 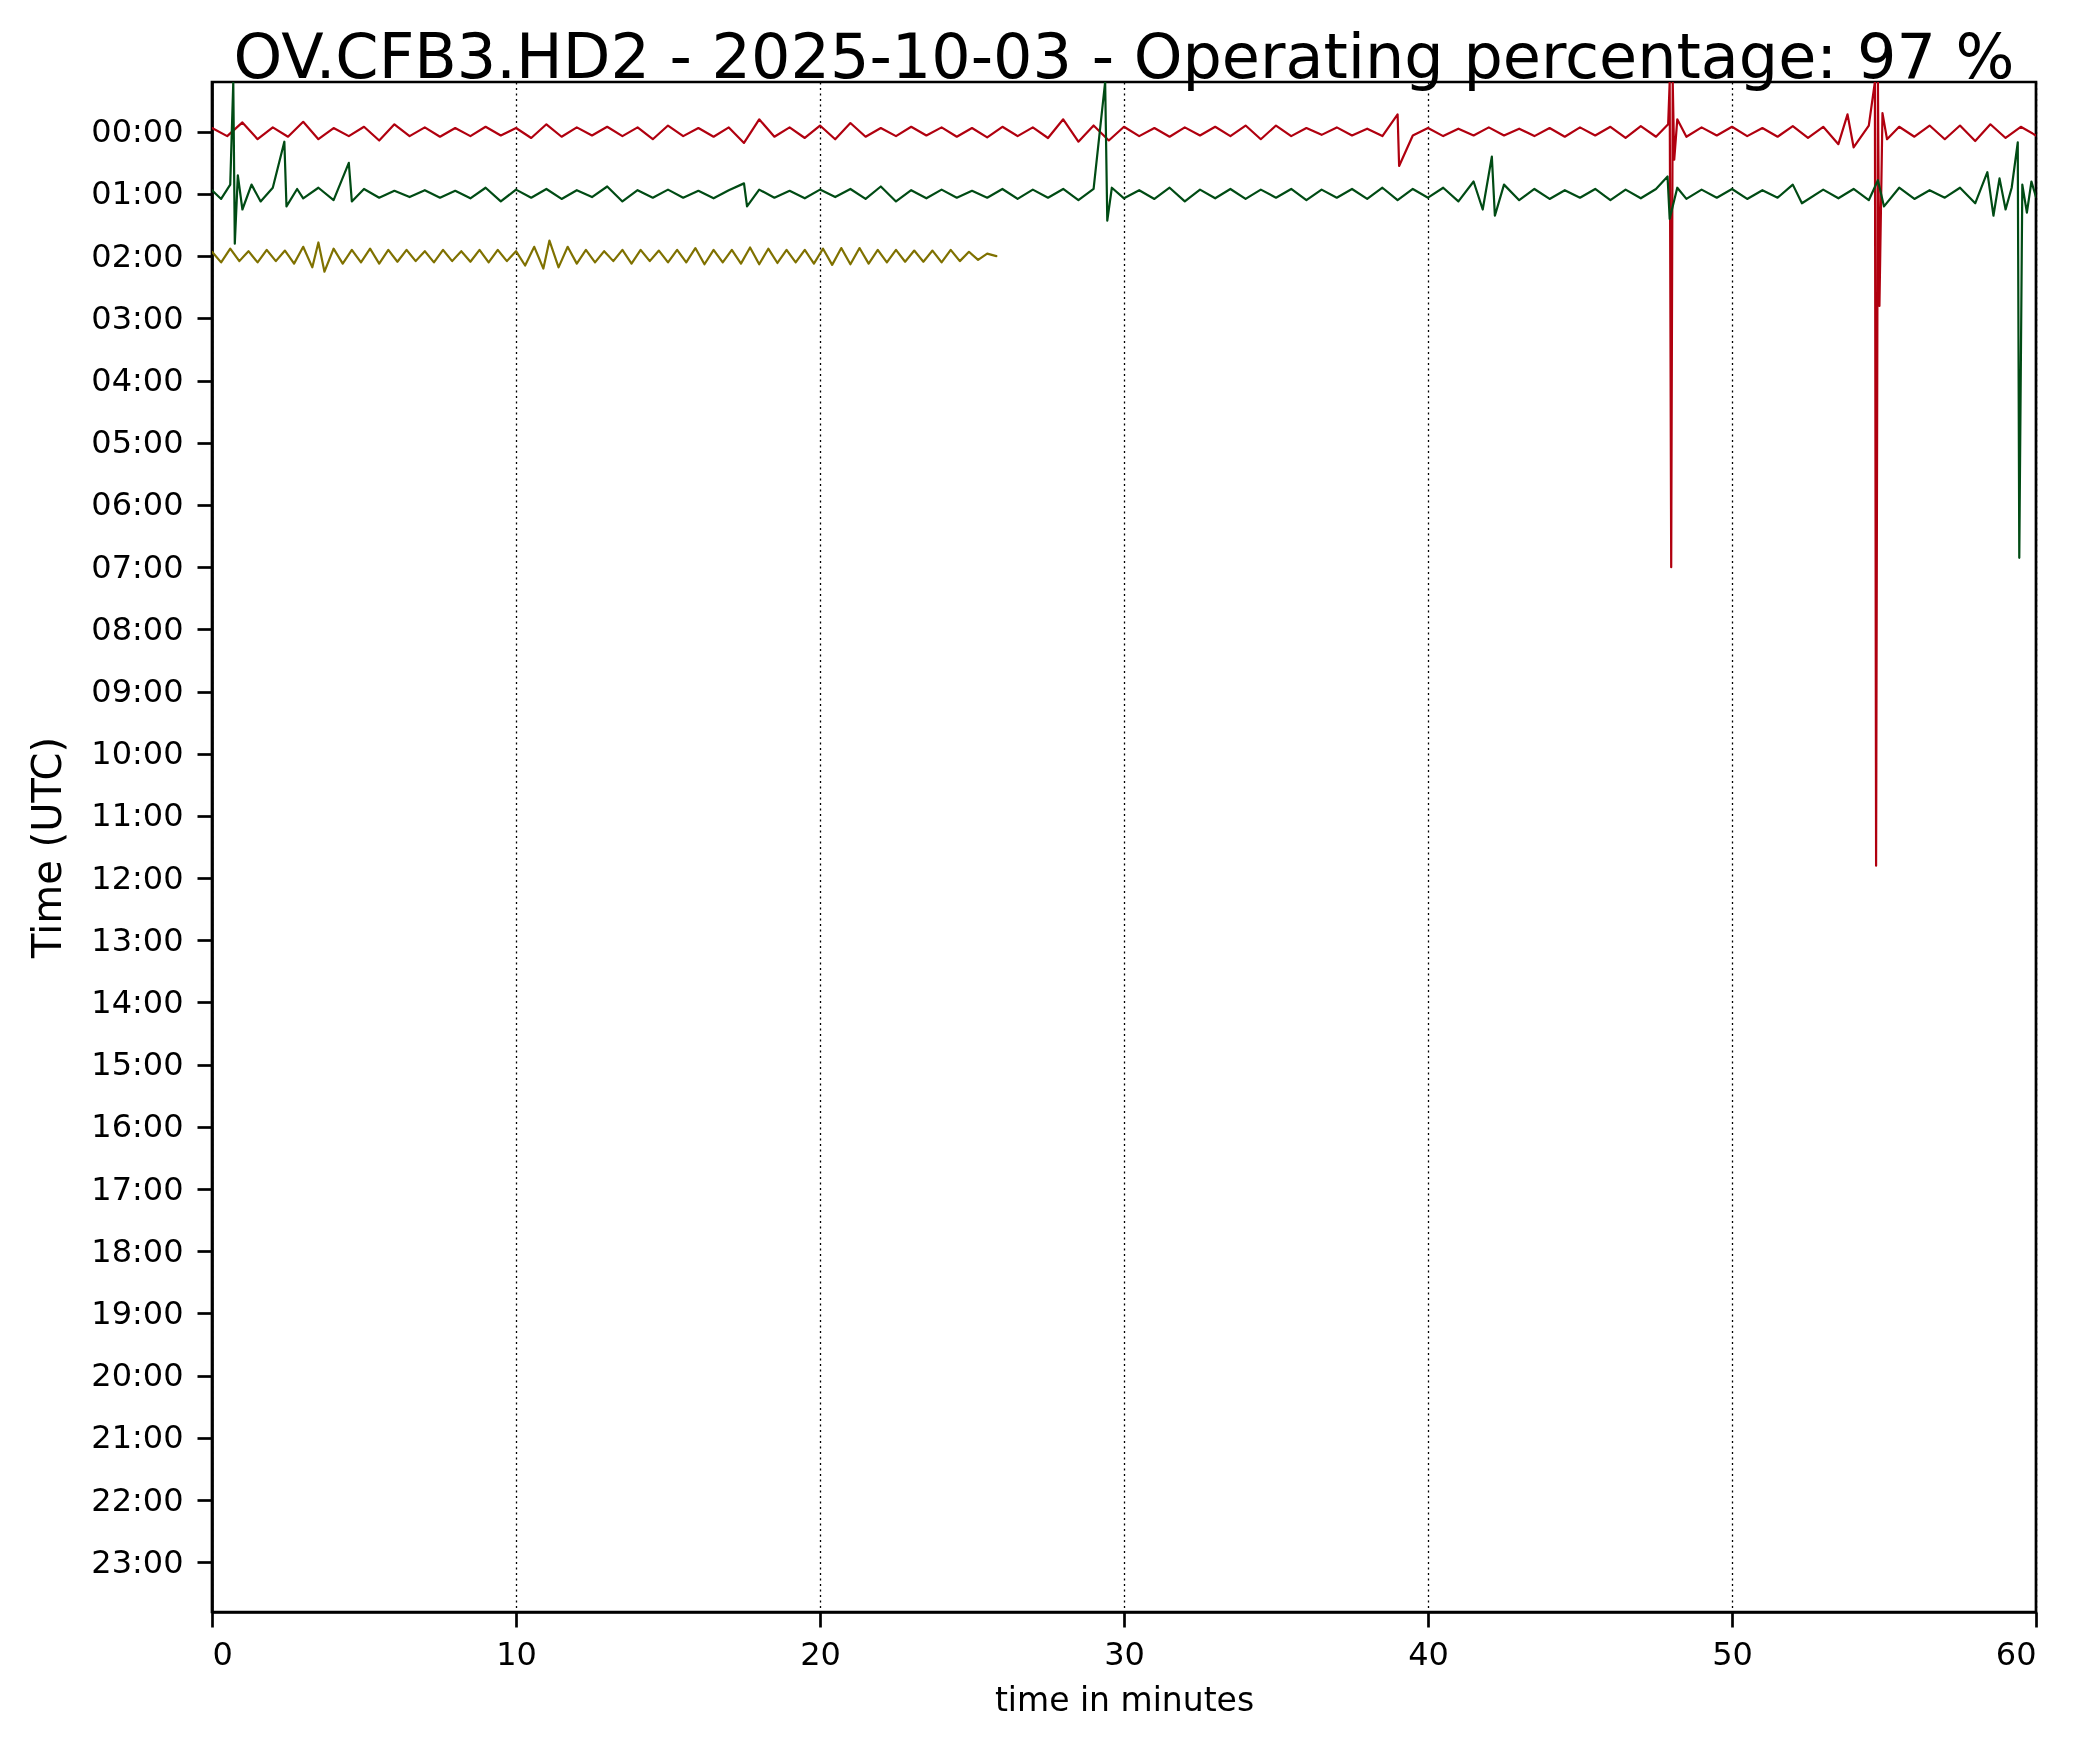 What do you see at coordinates (820, 1653) in the screenshot?
I see `x-tick-label: 20` at bounding box center [820, 1653].